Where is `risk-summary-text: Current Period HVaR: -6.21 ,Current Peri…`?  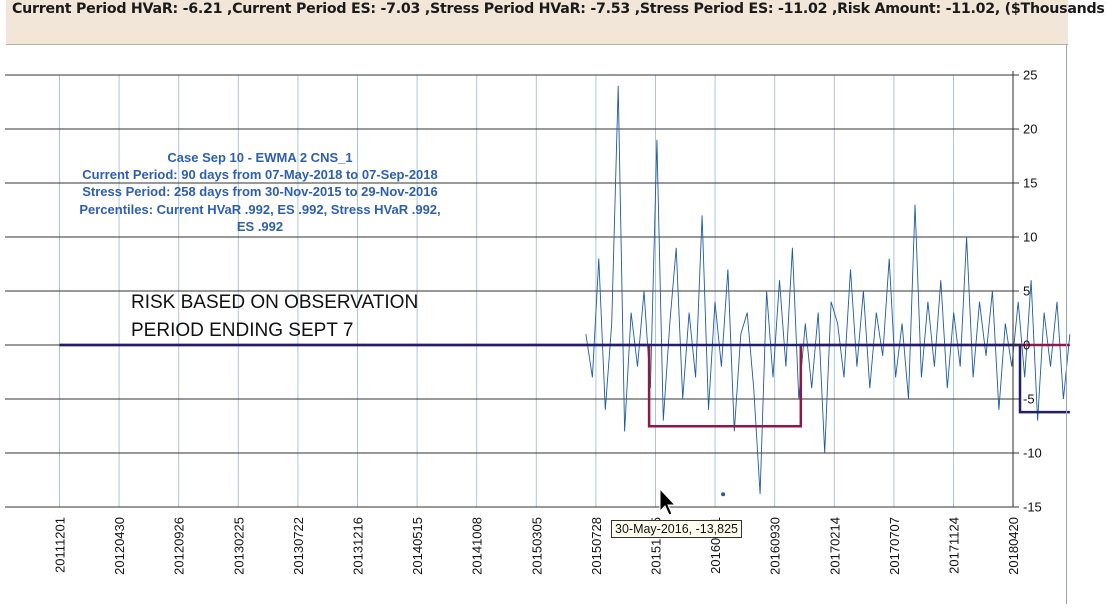
risk-summary-text: Current Period HVaR: -6.21 ,Current Peri… is located at coordinates (559, 9).